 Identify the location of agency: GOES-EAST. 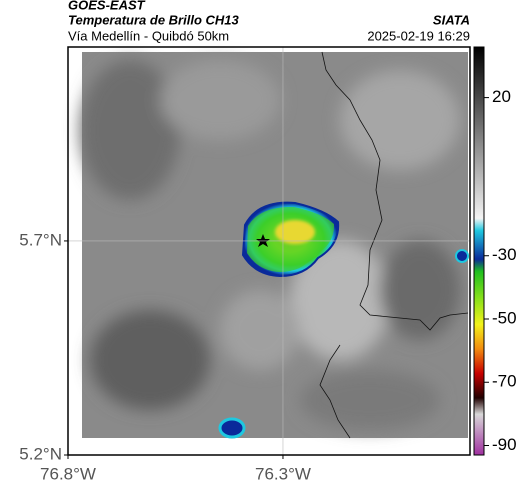
(107, 6).